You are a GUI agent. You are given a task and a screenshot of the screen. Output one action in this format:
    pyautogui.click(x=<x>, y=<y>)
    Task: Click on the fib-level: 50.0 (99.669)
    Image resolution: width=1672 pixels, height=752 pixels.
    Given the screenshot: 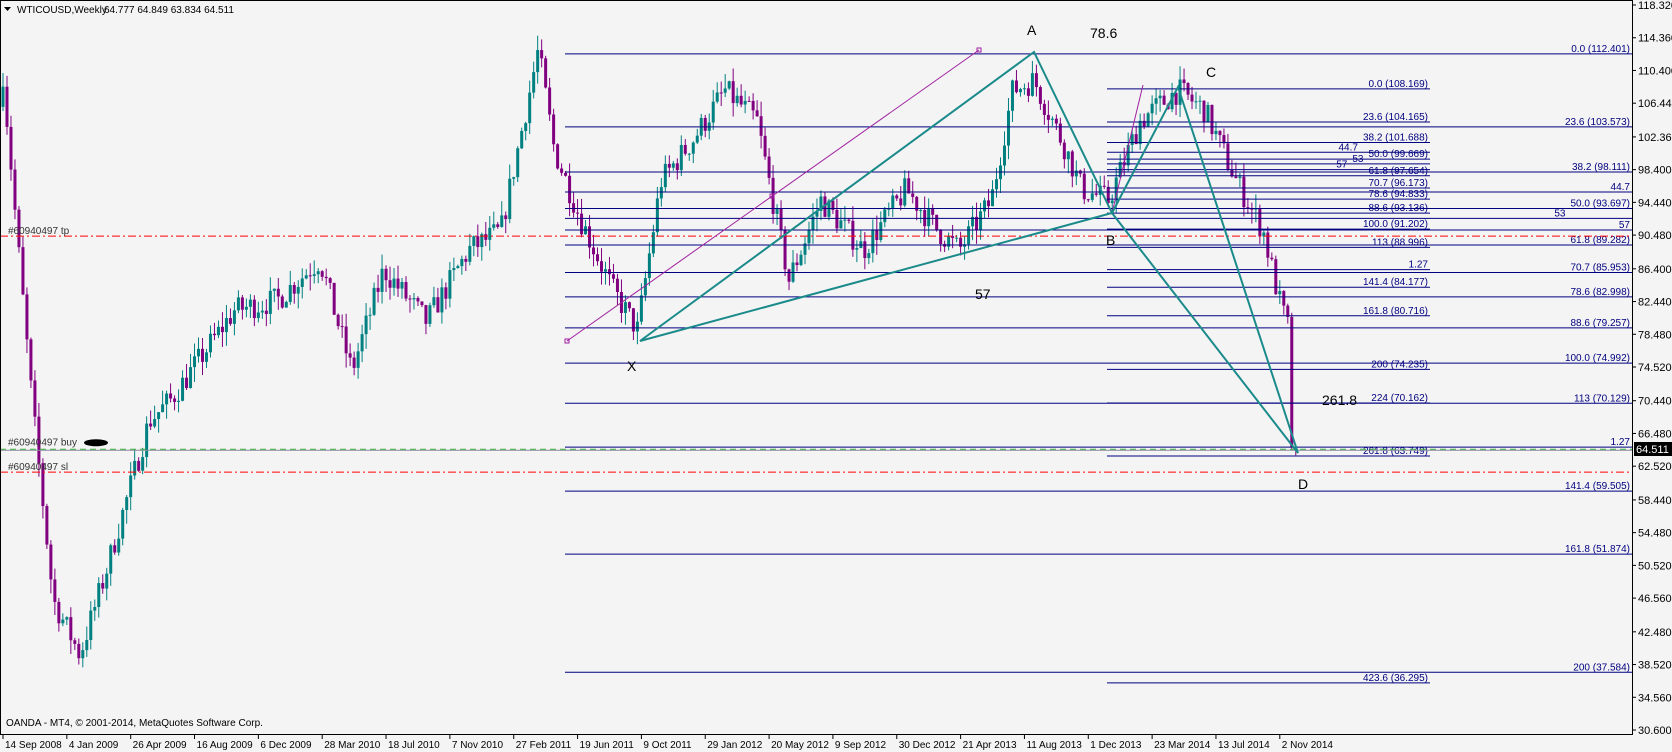 What is the action you would take?
    pyautogui.click(x=1268, y=154)
    